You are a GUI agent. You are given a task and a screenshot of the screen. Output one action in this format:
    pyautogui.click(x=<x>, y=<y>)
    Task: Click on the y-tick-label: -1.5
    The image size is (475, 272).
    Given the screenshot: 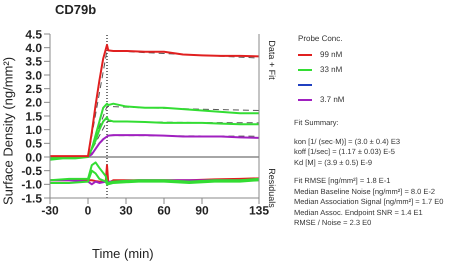 What is the action you would take?
    pyautogui.click(x=31, y=198)
    